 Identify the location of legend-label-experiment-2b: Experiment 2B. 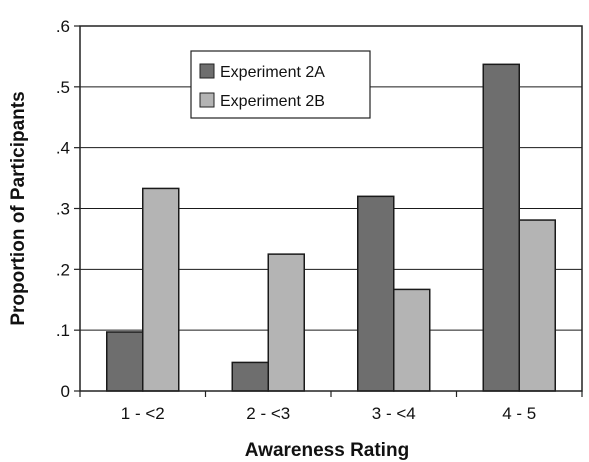
(272, 101).